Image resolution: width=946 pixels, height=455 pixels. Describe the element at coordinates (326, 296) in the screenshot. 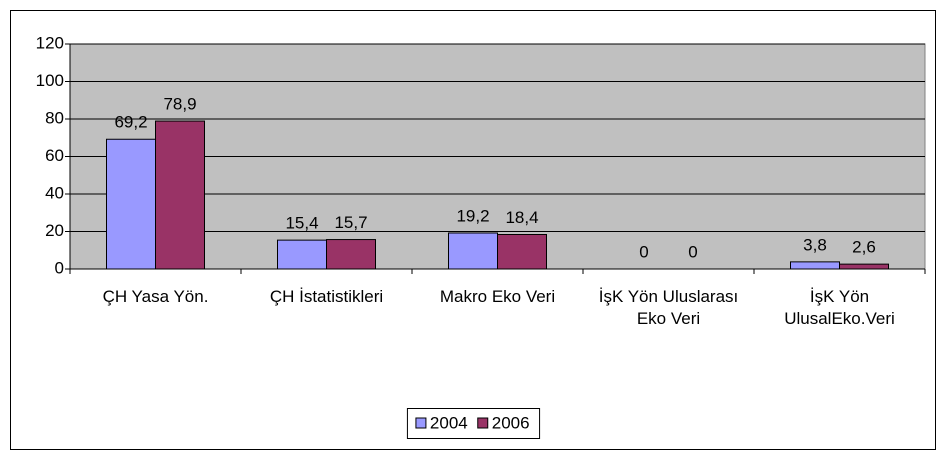

I see `x-tick-label: ÇH İstatistikleri` at that location.